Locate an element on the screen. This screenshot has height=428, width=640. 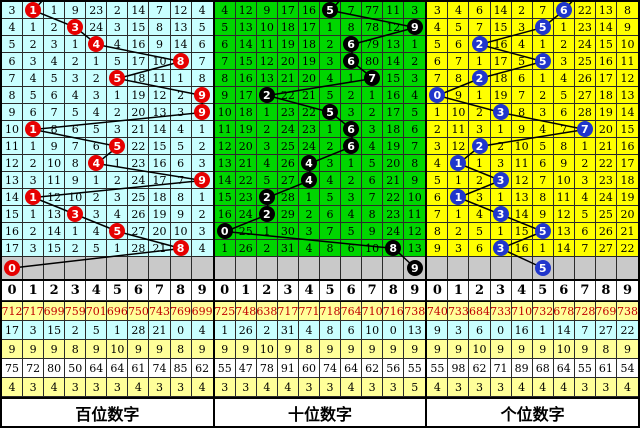
header-digit: 4 is located at coordinates (97, 291).